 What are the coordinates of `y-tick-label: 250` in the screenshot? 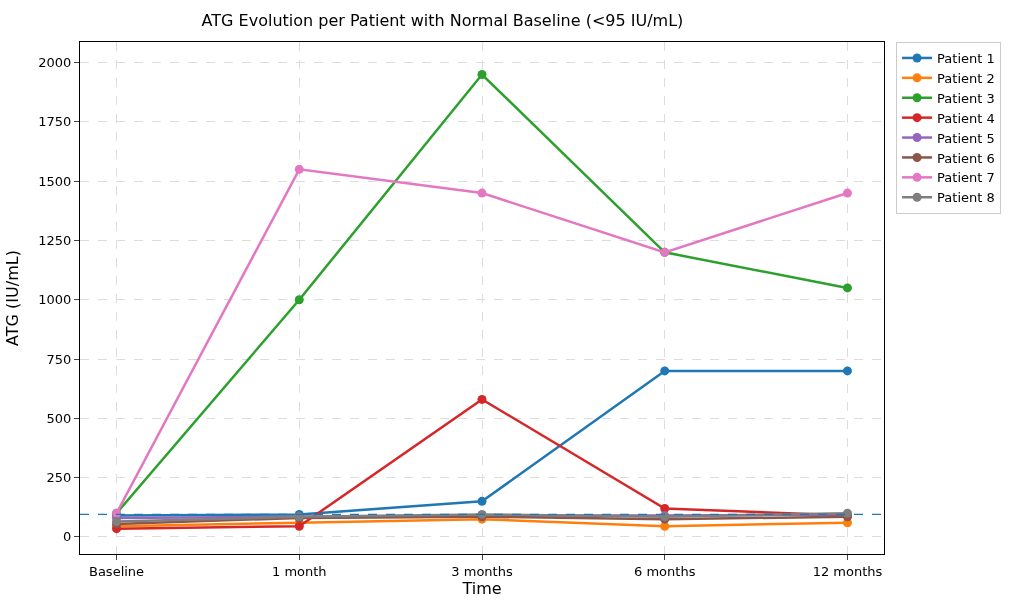 It's located at (59, 478).